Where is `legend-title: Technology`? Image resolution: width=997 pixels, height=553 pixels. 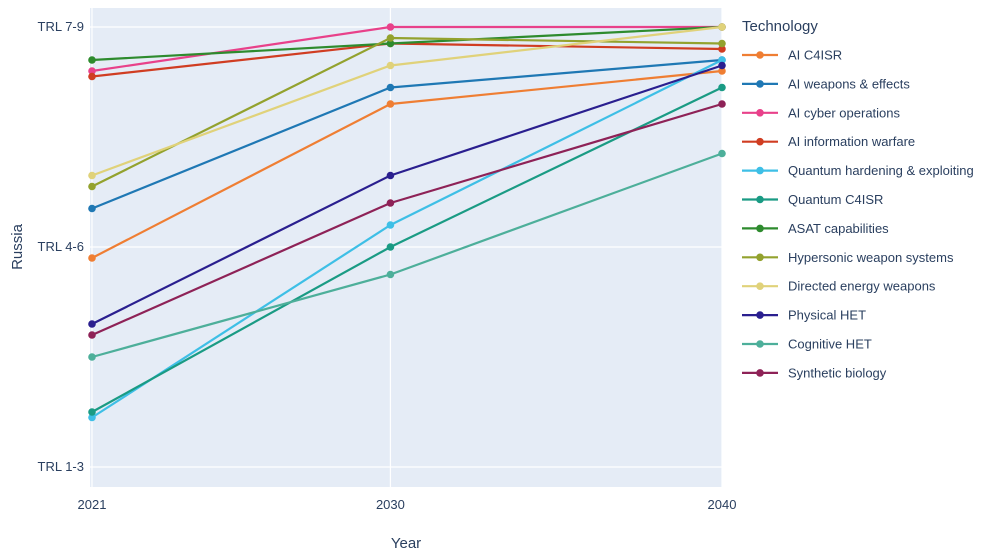 legend-title: Technology is located at coordinates (780, 26).